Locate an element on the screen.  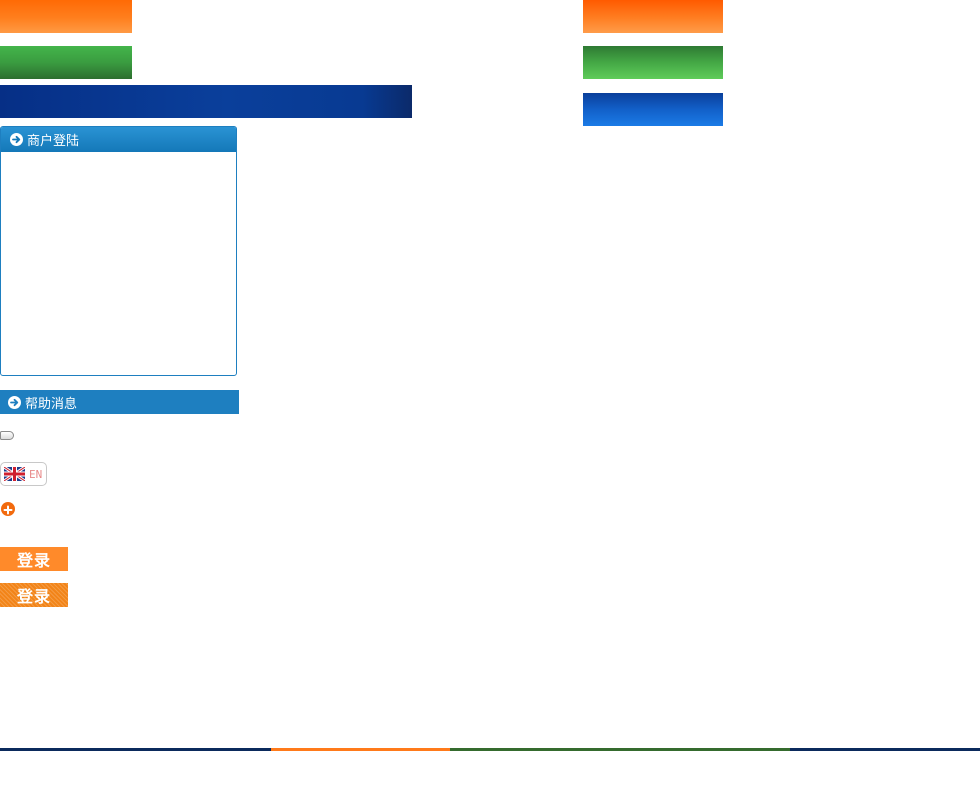
tag-shape-icon is located at coordinates (7, 435).